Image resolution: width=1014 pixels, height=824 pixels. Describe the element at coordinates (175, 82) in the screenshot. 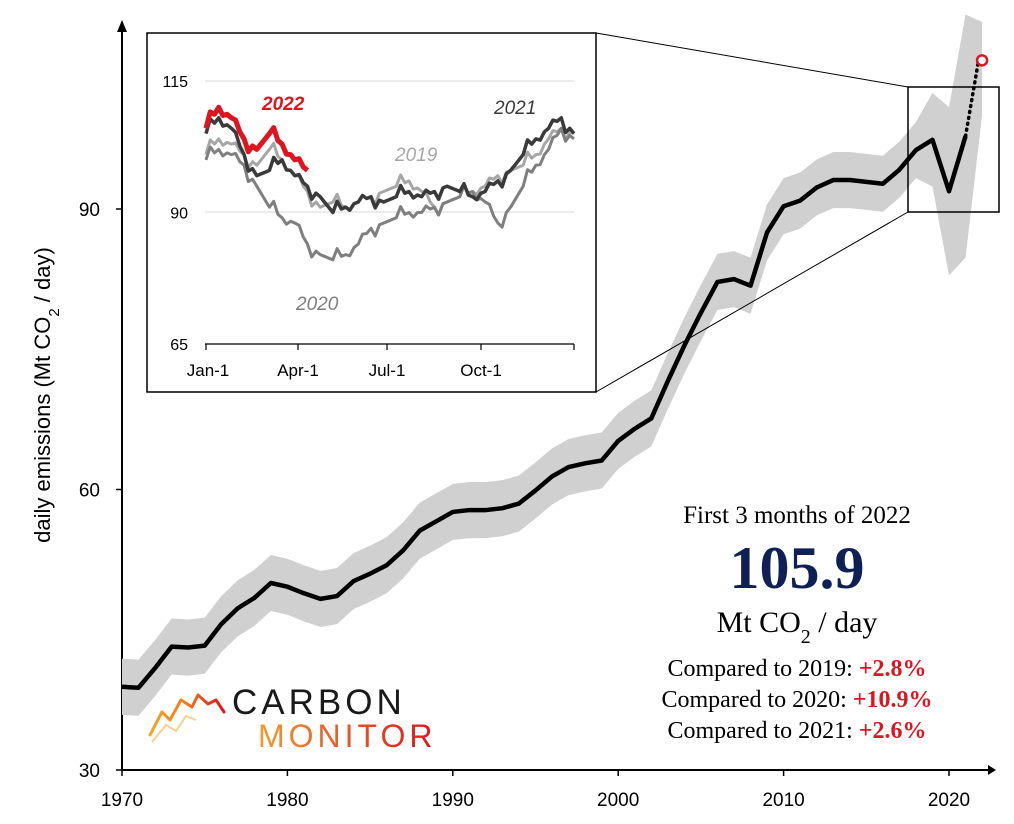

I see `inset-y-tick-label: 115` at that location.